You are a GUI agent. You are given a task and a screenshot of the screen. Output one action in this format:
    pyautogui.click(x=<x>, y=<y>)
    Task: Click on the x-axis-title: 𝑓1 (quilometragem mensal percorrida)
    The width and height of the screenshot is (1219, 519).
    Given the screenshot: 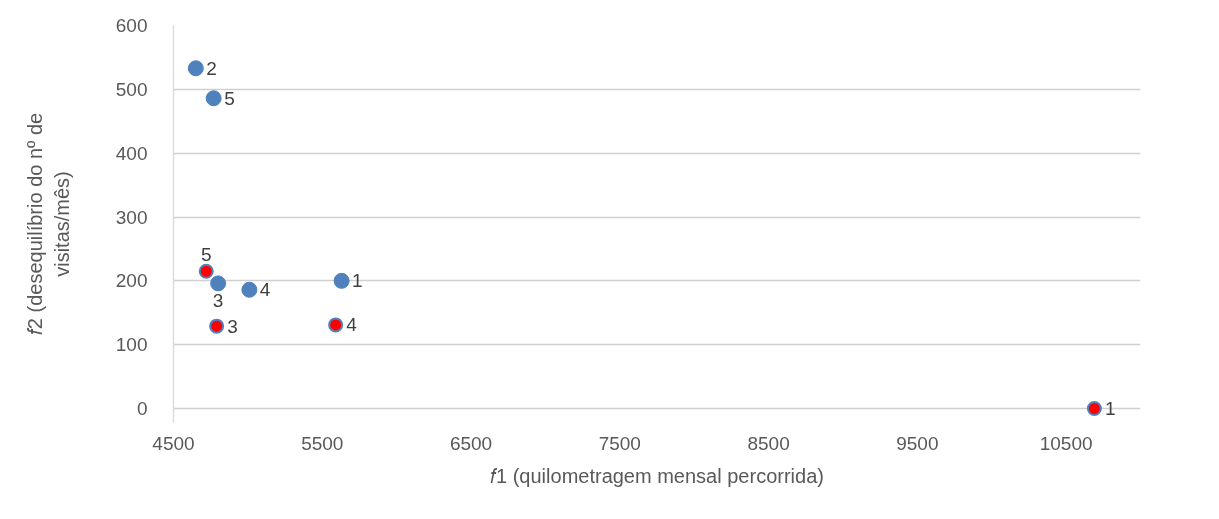 What is the action you would take?
    pyautogui.click(x=657, y=475)
    